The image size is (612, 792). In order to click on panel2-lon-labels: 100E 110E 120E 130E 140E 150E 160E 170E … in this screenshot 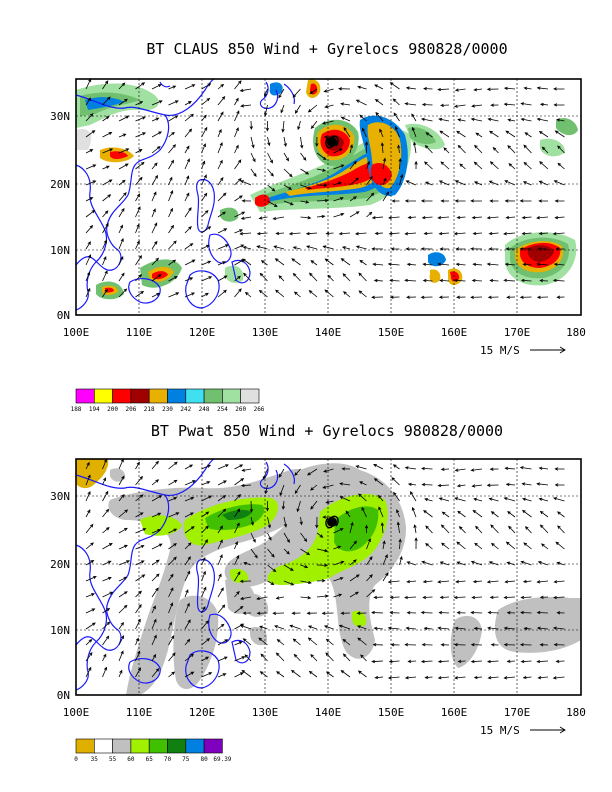, I will do `click(324, 712)`.